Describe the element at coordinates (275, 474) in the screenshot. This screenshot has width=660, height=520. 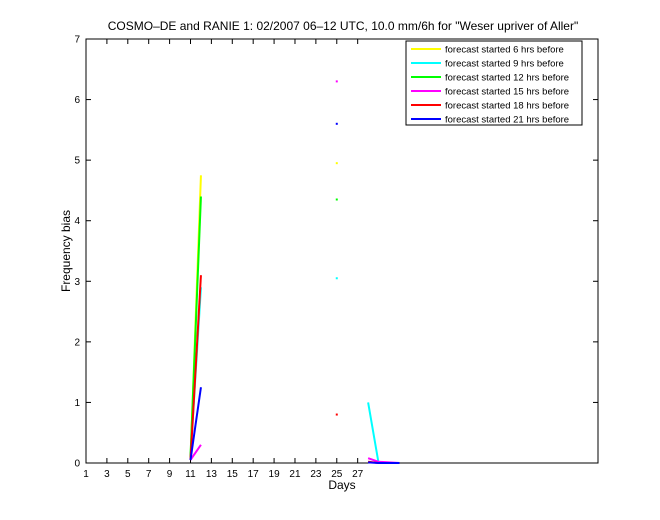
I see `x-tick-label: 19` at that location.